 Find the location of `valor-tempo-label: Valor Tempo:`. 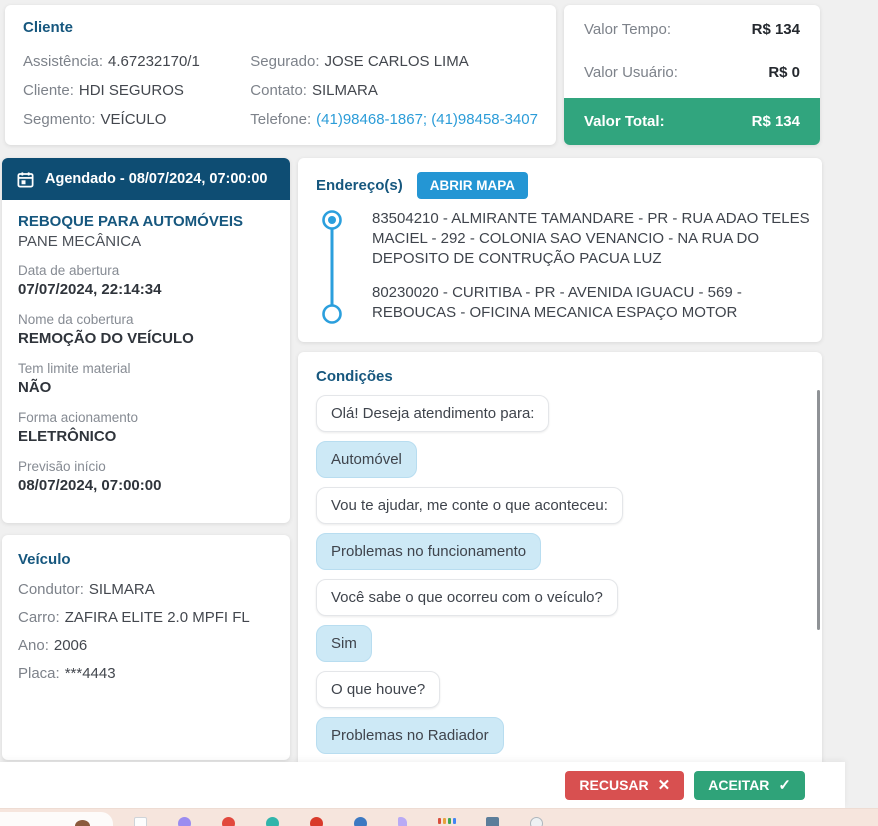

valor-tempo-label: Valor Tempo: is located at coordinates (627, 29).